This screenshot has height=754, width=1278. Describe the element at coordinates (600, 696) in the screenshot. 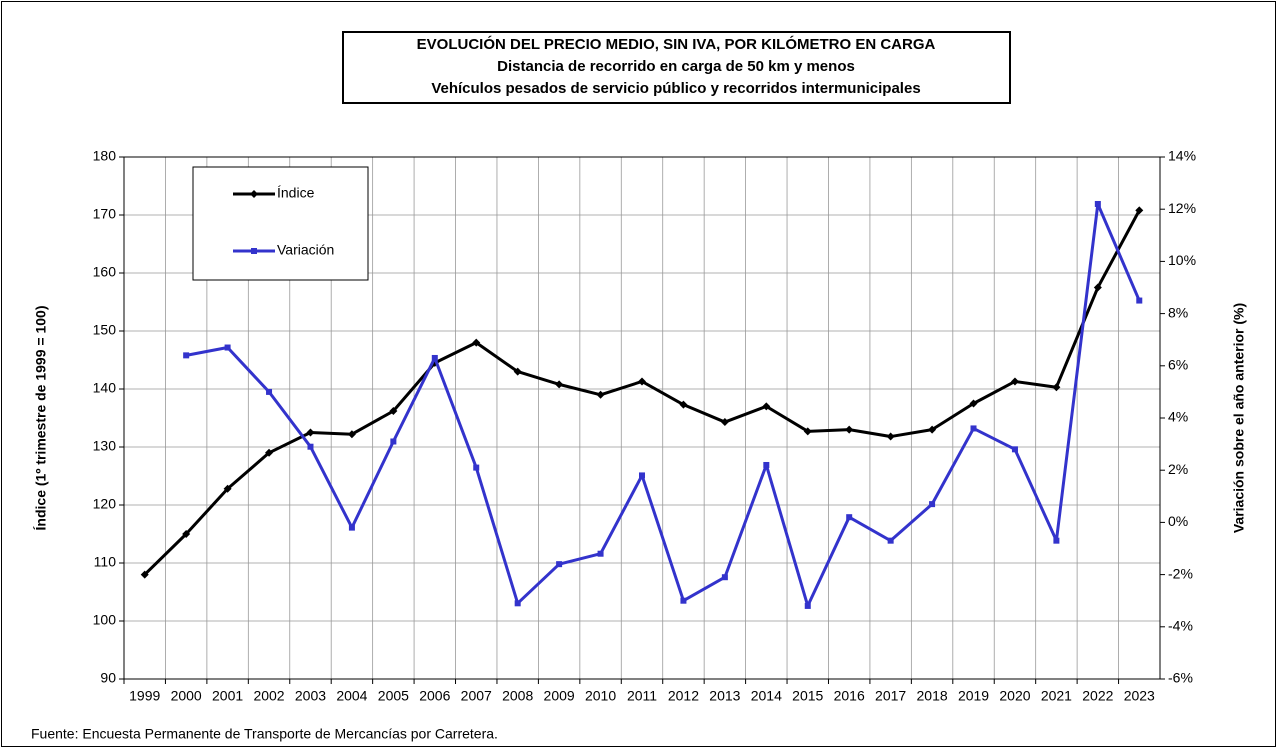

I see `x-tick-label: 2010` at that location.